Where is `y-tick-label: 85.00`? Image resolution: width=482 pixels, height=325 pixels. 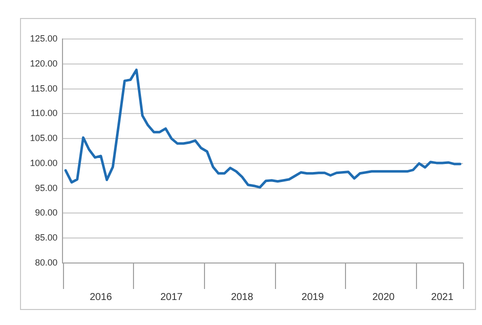 y-tick-label: 85.00 is located at coordinates (46, 237).